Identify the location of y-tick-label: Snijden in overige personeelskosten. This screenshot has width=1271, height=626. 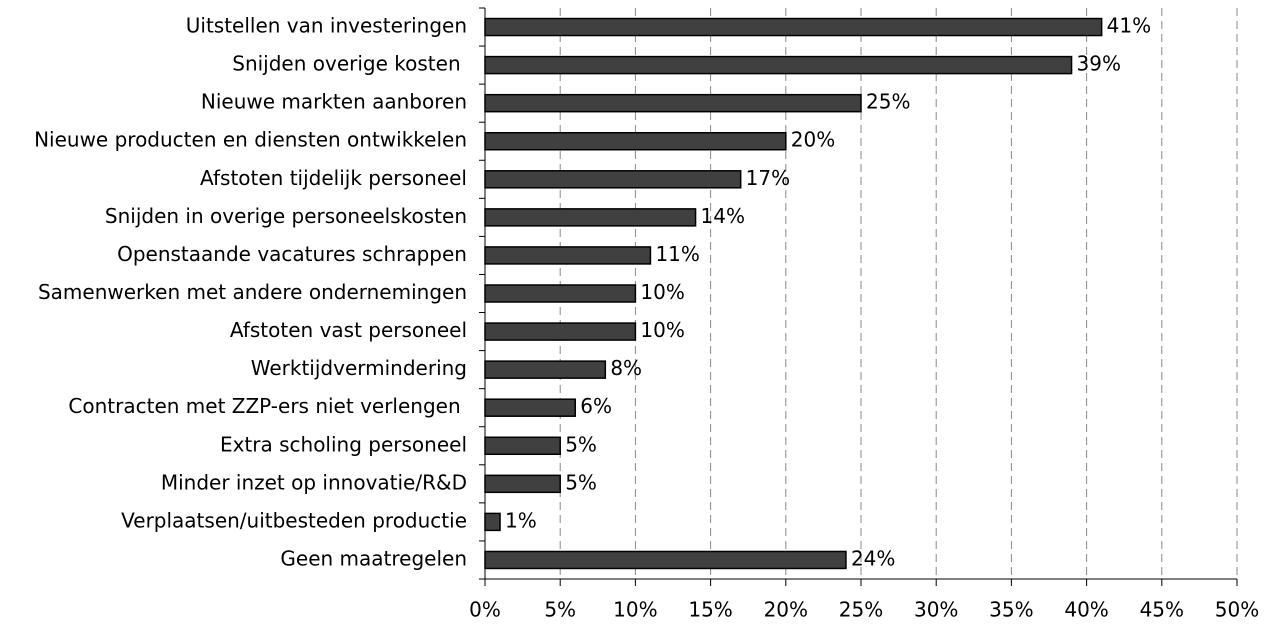
(286, 216).